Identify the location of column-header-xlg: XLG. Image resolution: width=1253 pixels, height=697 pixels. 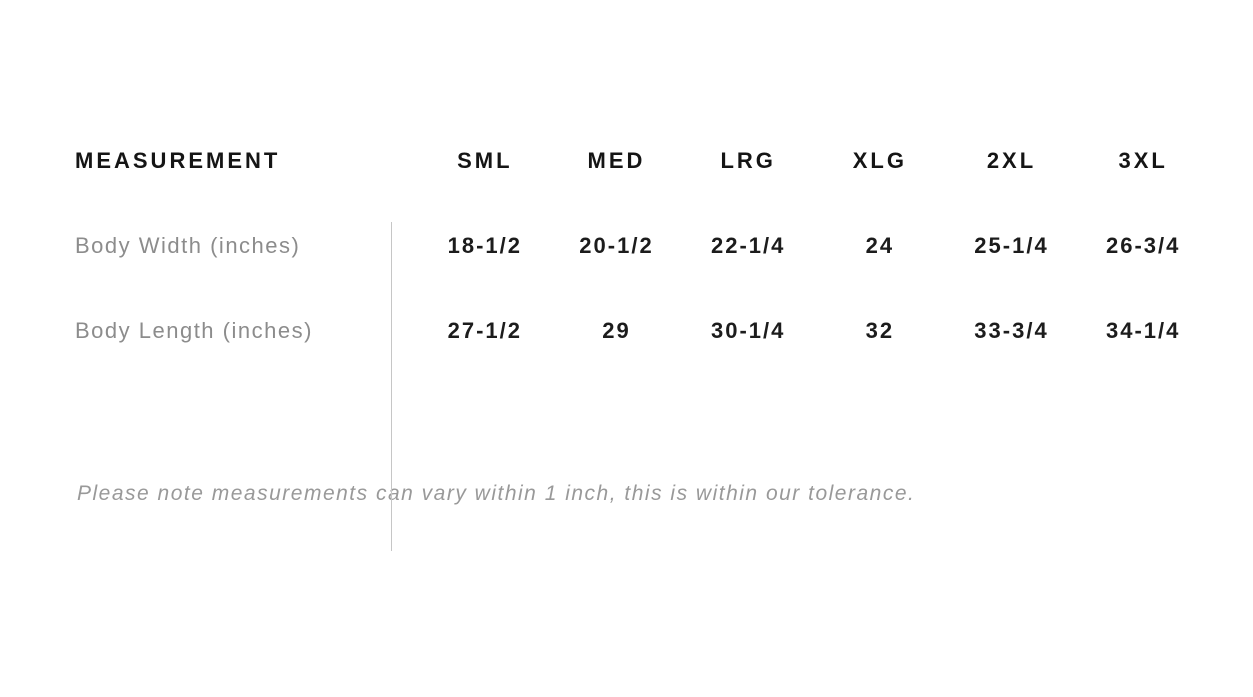
(879, 160).